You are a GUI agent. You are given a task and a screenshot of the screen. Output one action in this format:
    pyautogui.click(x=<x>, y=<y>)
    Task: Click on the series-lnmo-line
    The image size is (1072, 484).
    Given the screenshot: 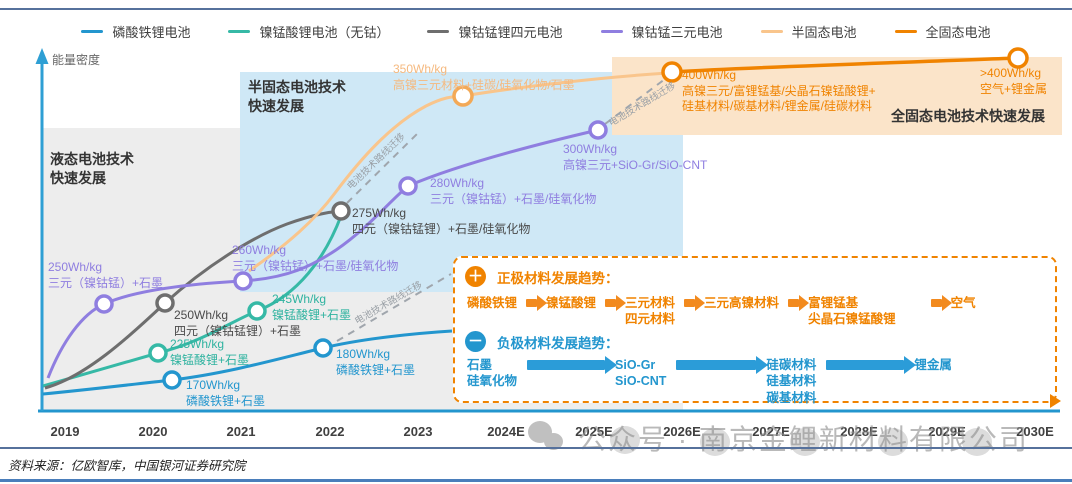 What is the action you would take?
    pyautogui.click(x=192, y=301)
    